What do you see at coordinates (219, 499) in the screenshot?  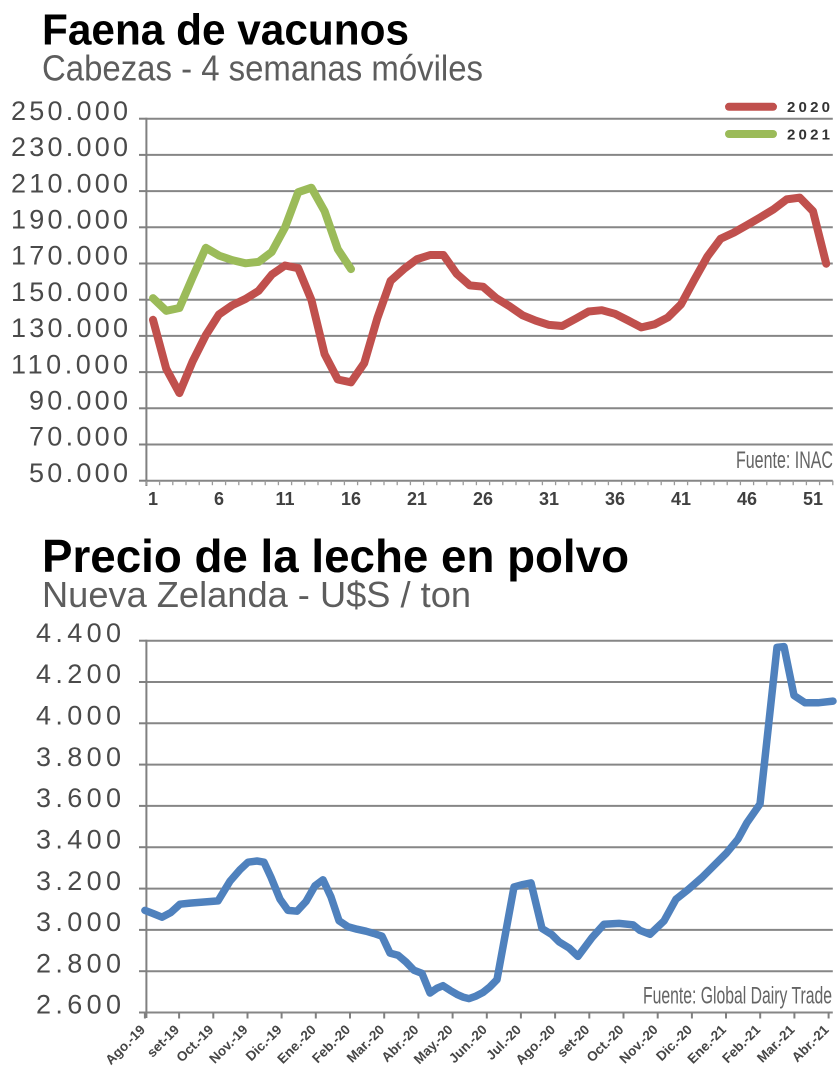 I see `svg-text: 6` at bounding box center [219, 499].